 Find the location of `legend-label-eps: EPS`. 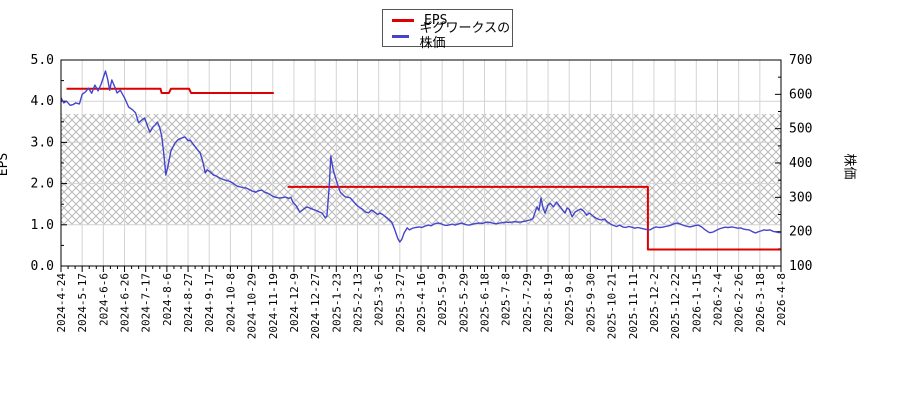

legend-label-eps: EPS is located at coordinates (436, 20).